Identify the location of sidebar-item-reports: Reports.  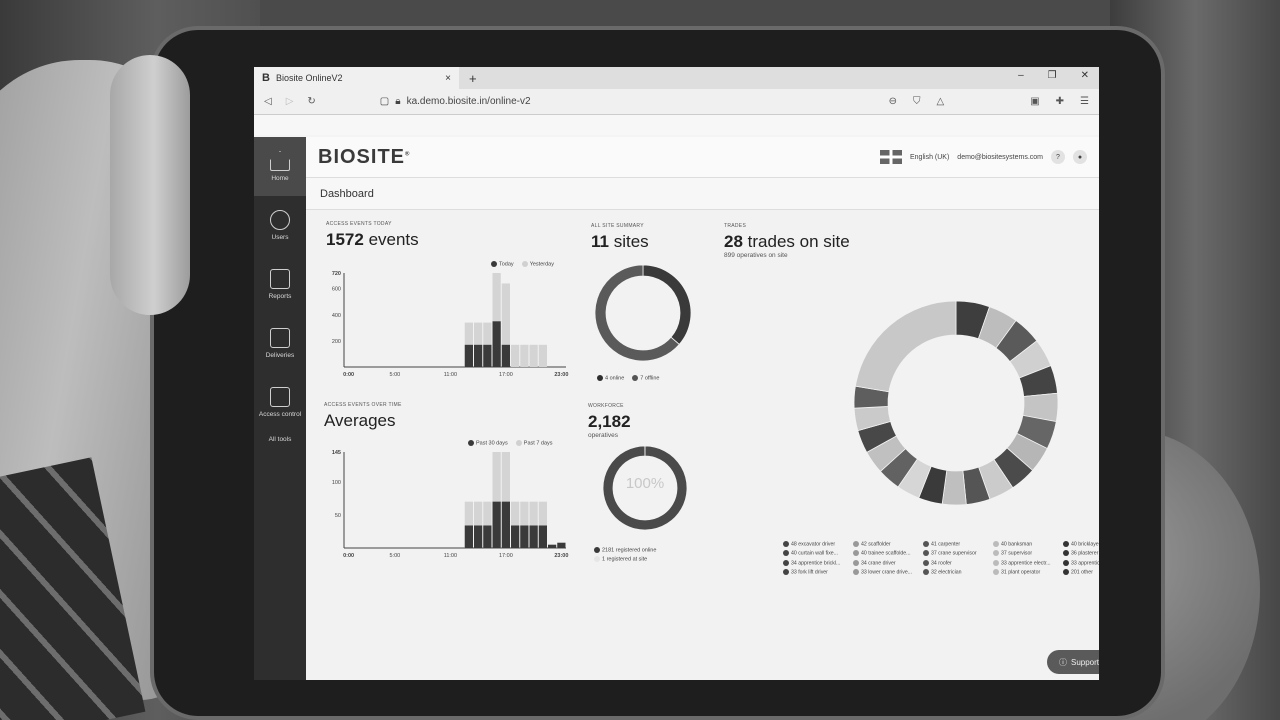
(280, 284).